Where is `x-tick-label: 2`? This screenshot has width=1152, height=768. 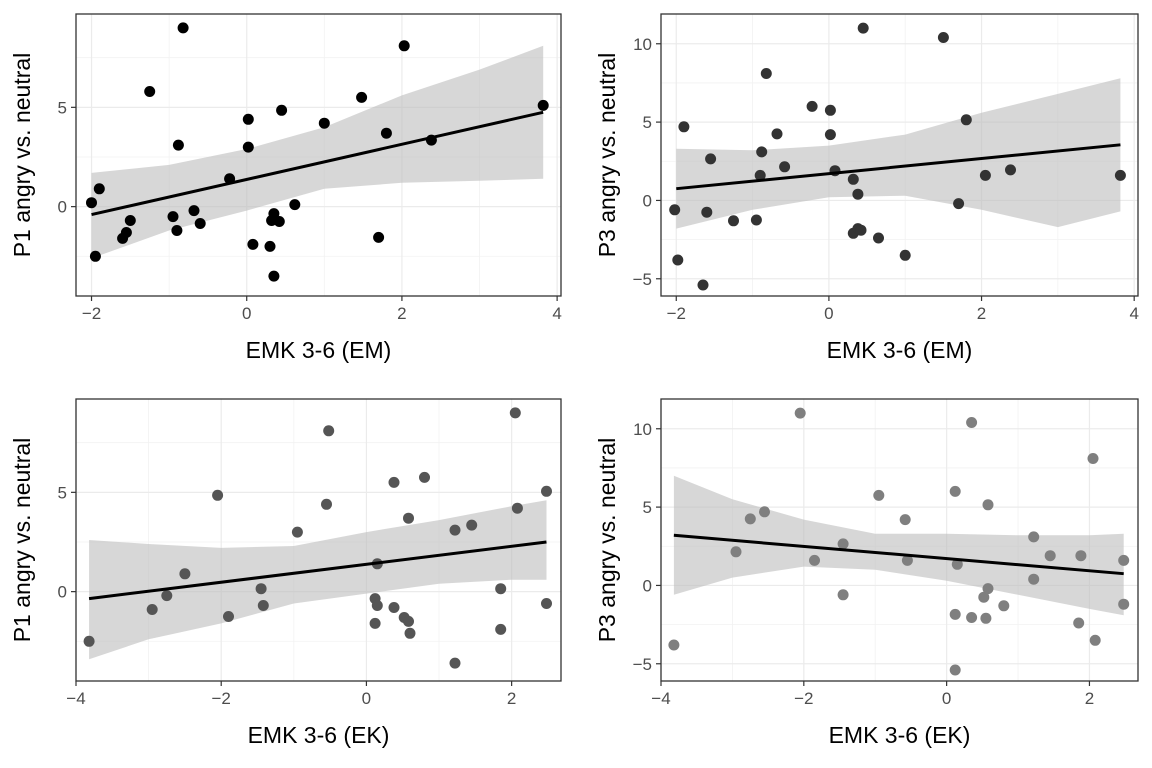 x-tick-label: 2 is located at coordinates (511, 698).